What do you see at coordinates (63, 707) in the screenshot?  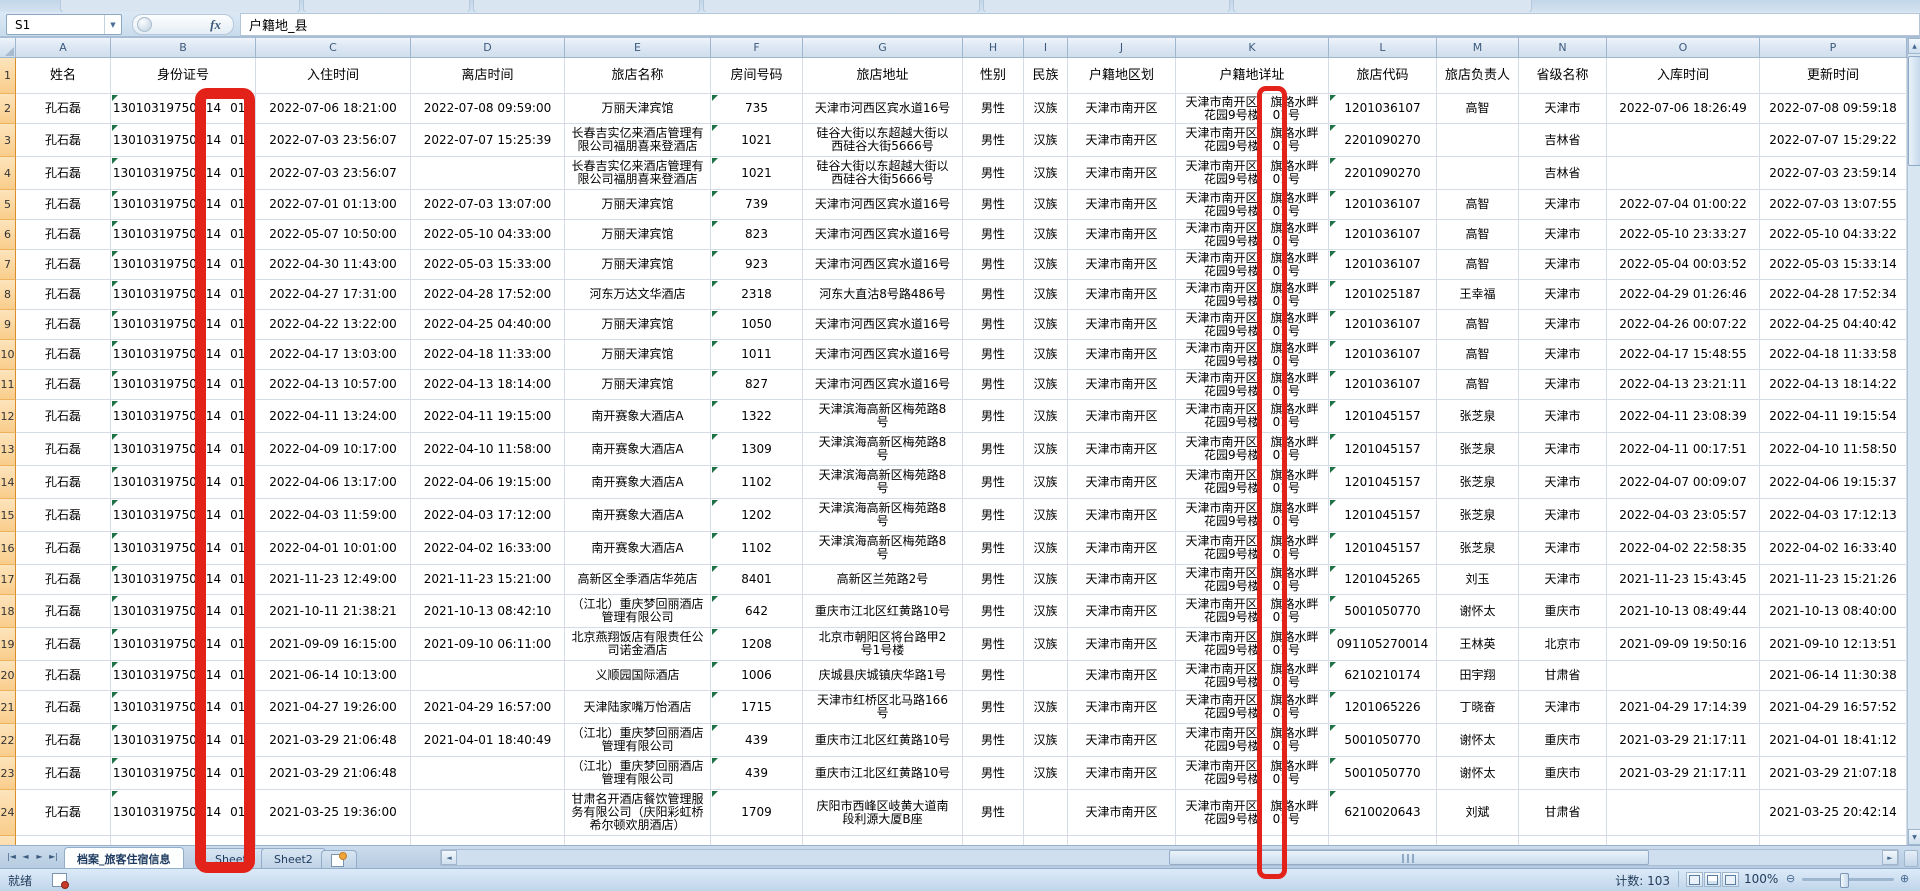 I see `cell-A21: 孔石磊` at bounding box center [63, 707].